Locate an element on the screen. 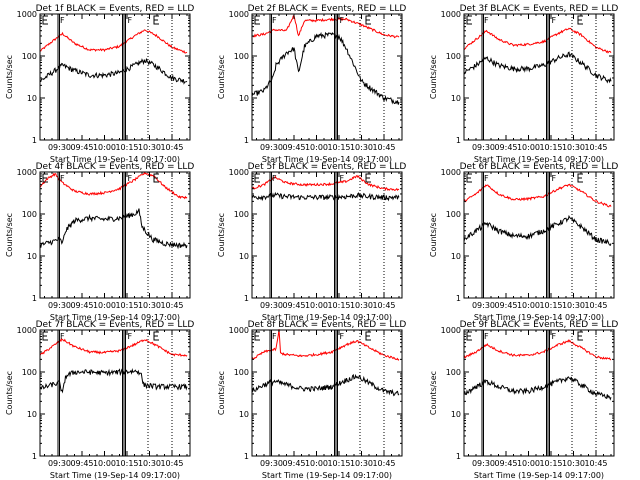 The height and width of the screenshot is (480, 640). panel-title: Det 2f BLACK = Events, RED = LLD is located at coordinates (327, 9).